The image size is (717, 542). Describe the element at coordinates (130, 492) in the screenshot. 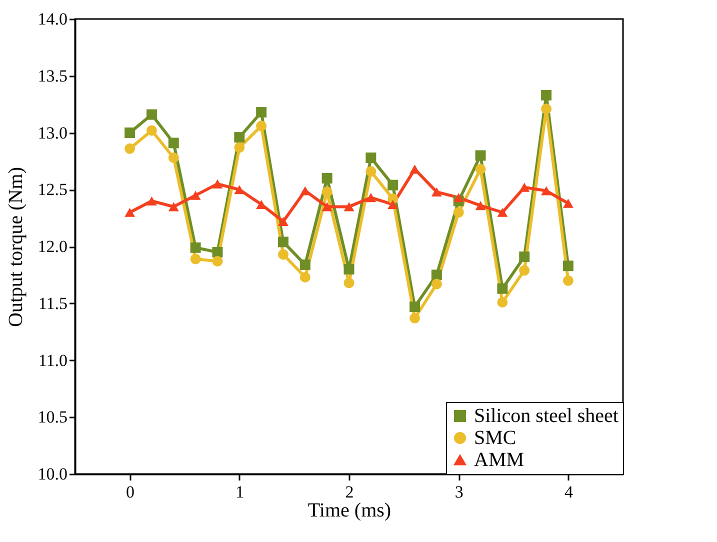

I see `x-tick-label: 0` at that location.